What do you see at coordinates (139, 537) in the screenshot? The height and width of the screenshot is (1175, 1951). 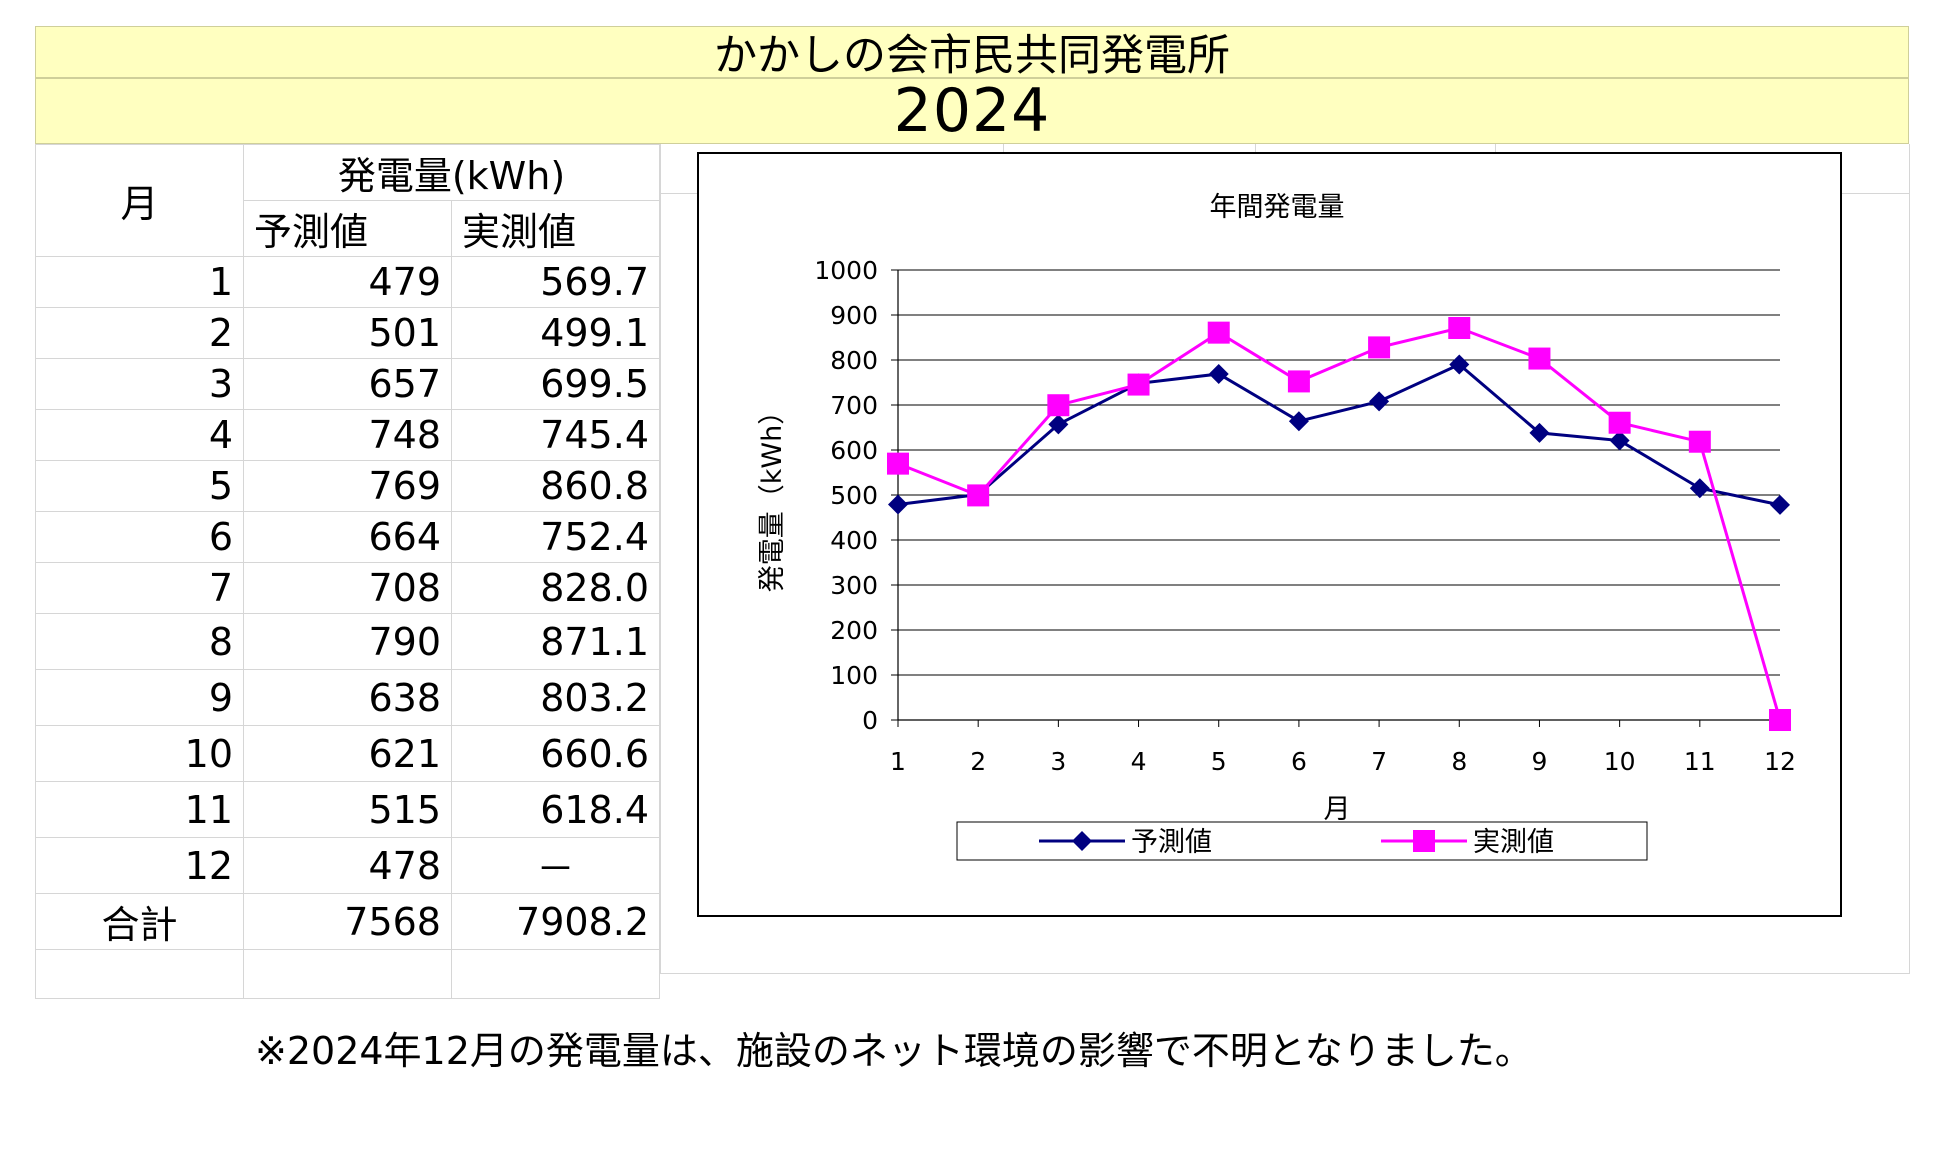 I see `cell-month: 6` at bounding box center [139, 537].